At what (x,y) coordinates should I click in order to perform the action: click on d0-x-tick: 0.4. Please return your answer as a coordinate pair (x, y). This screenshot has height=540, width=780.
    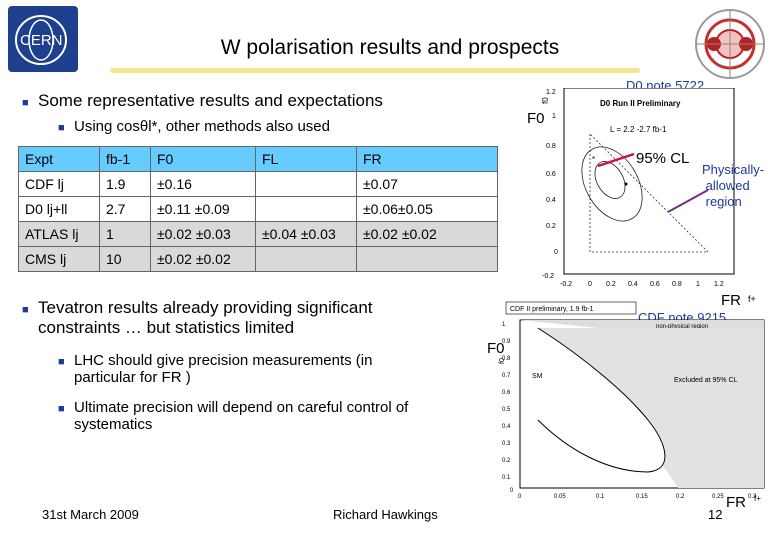
    Looking at the image, I should click on (633, 284).